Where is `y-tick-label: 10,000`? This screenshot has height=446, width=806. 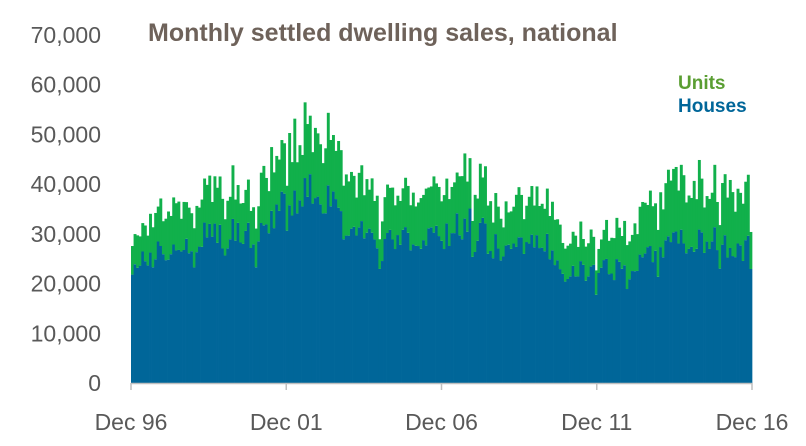
y-tick-label: 10,000 is located at coordinates (66, 333).